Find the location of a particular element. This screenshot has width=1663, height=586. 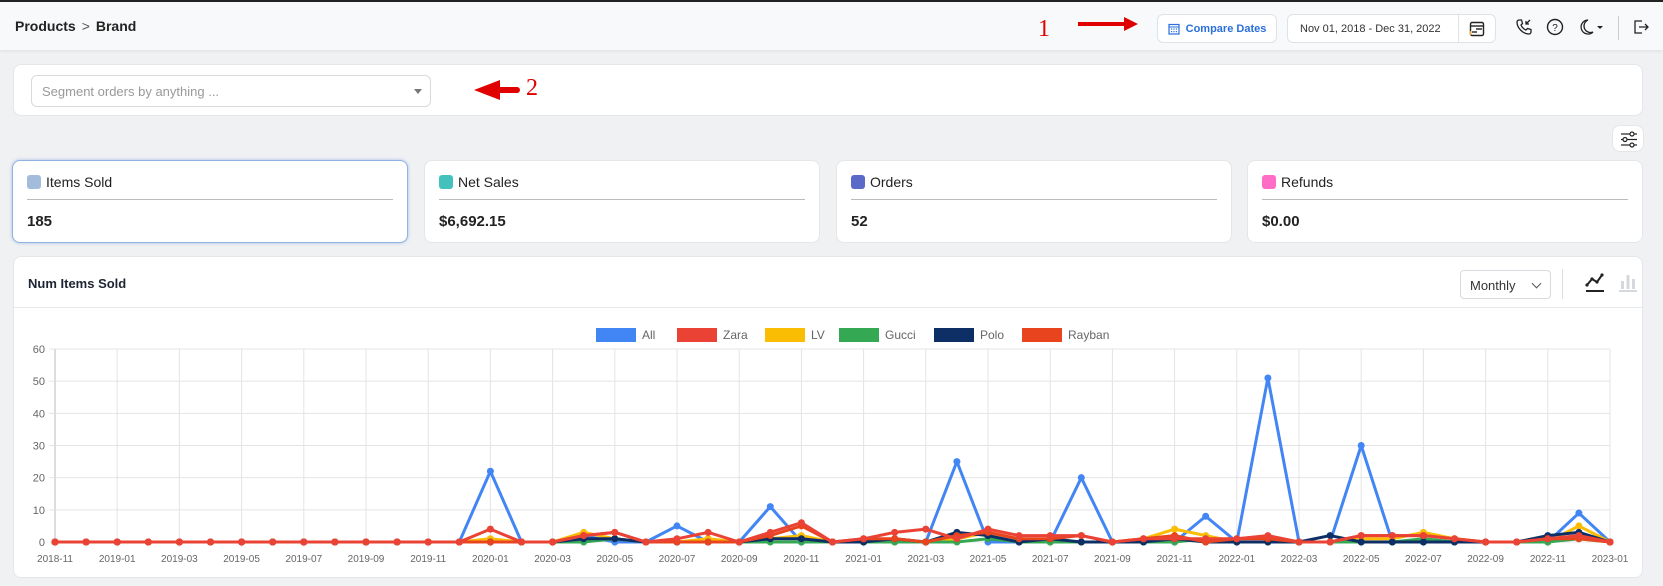

theme-toggle is located at coordinates (1591, 27).